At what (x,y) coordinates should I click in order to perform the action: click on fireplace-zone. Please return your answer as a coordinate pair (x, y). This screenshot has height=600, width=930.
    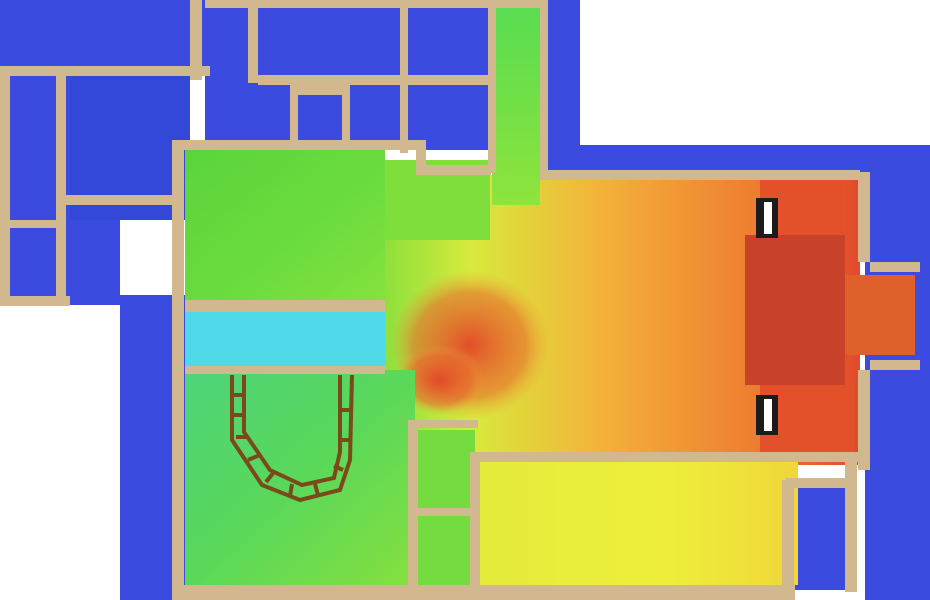
    Looking at the image, I should click on (830, 317).